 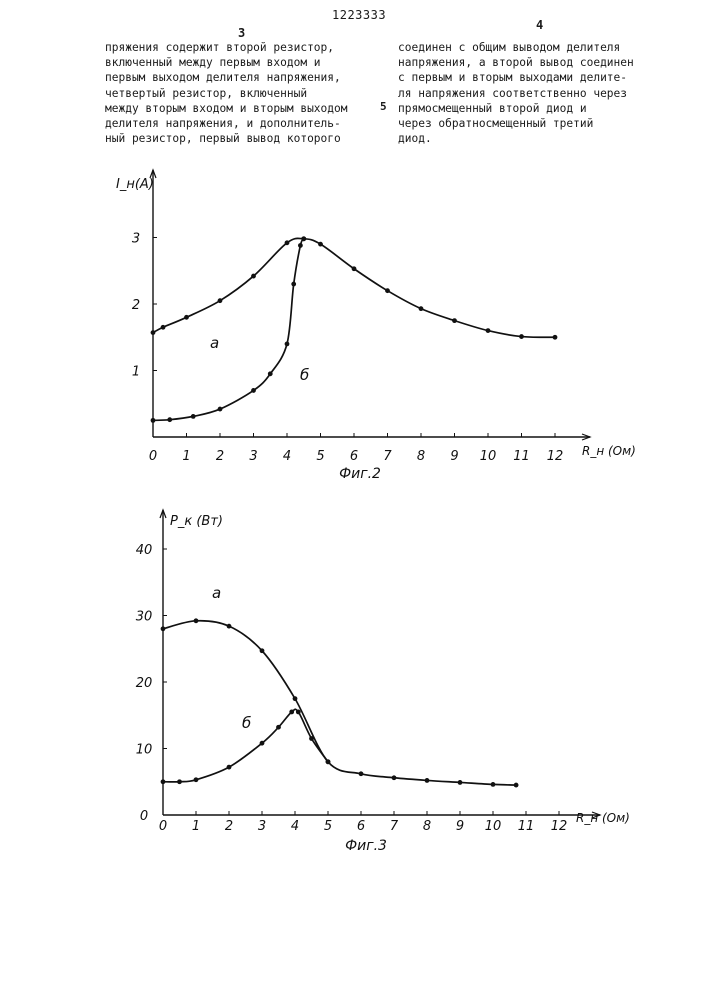 What do you see at coordinates (136, 372) in the screenshot?
I see `y-tick-label: 1` at bounding box center [136, 372].